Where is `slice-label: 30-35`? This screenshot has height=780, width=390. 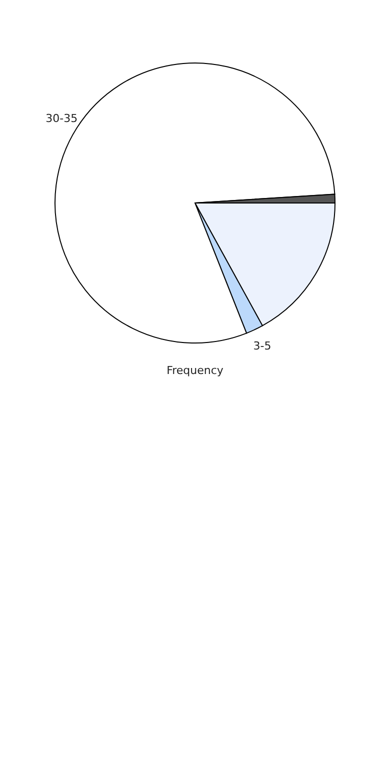 slice-label: 30-35 is located at coordinates (62, 118).